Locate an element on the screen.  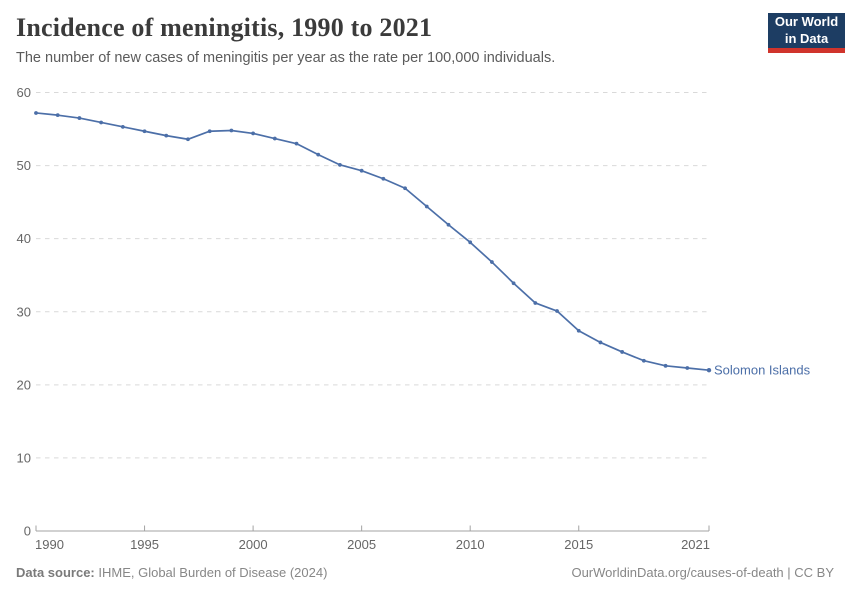
data-source-label: Data source: is located at coordinates (55, 572).